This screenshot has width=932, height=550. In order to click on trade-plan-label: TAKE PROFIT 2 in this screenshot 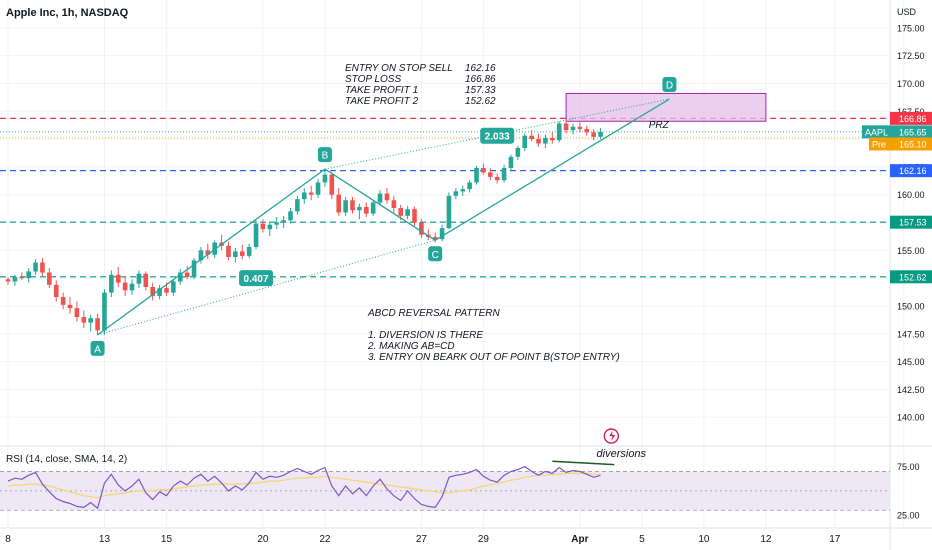, I will do `click(382, 101)`.